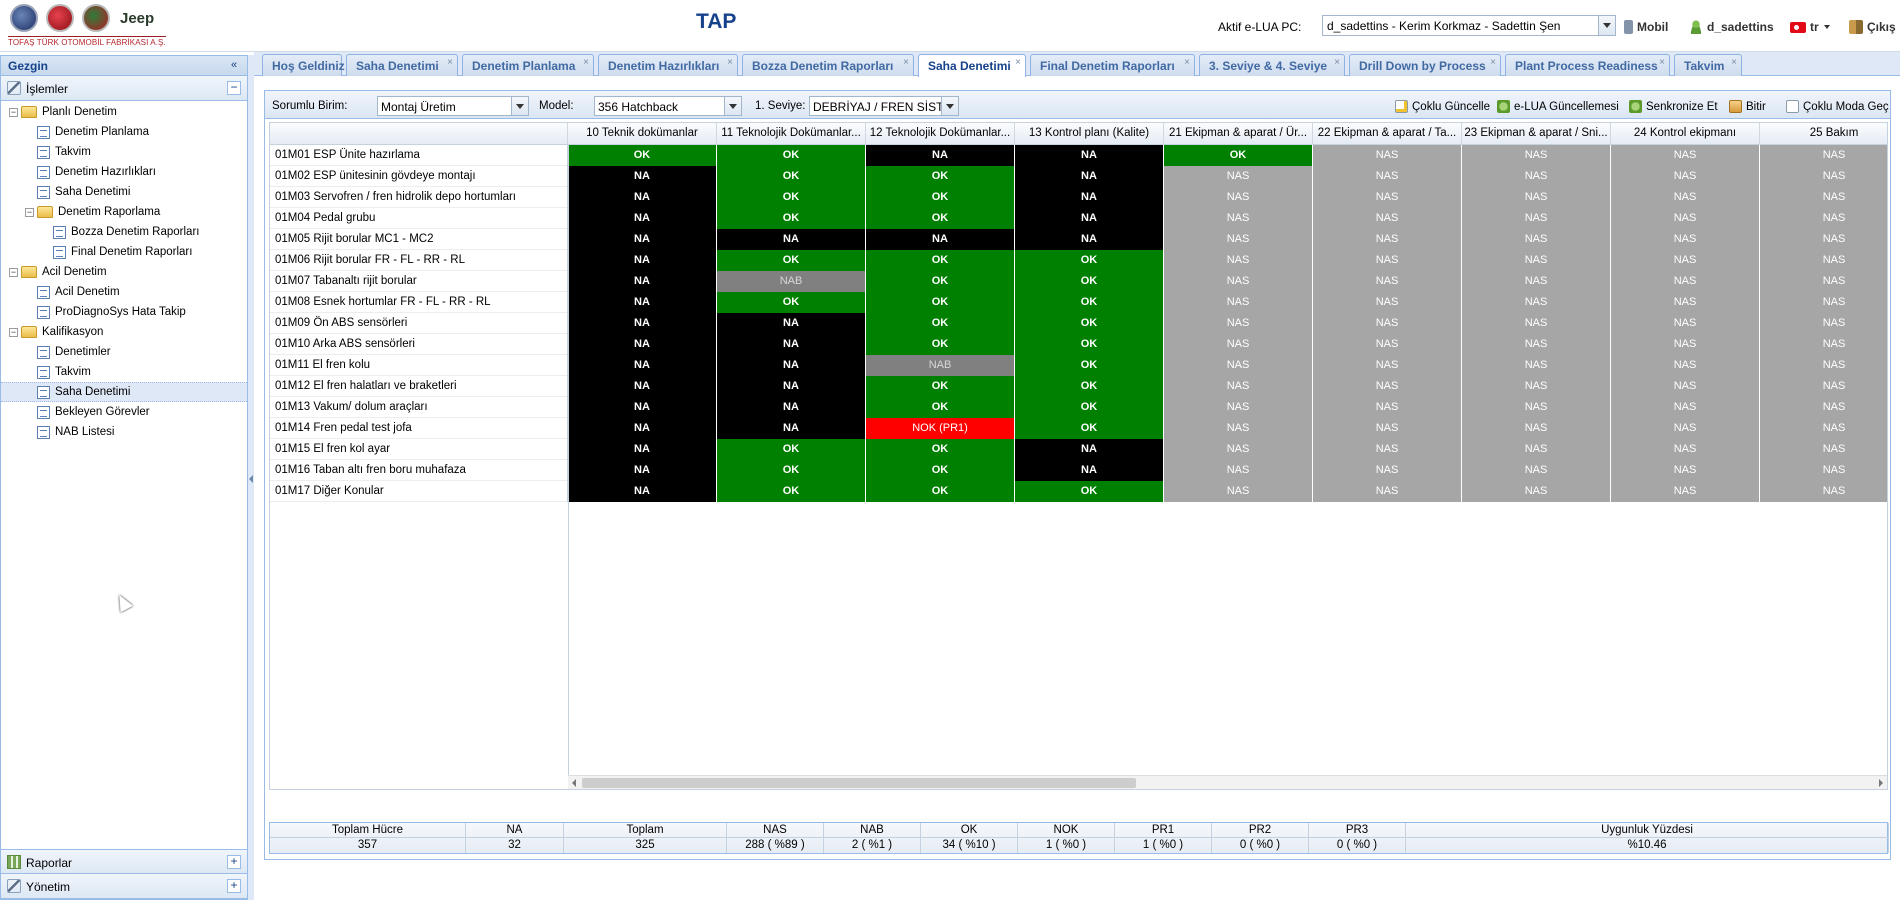 This screenshot has width=1900, height=900. What do you see at coordinates (124, 332) in the screenshot?
I see `tree-item: − Kalifikasyon` at bounding box center [124, 332].